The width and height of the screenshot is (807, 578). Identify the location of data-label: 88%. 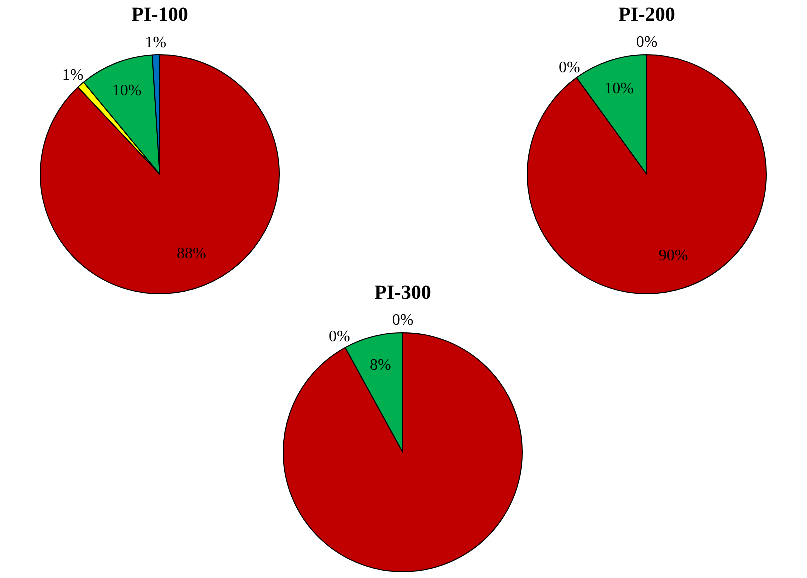
(191, 254).